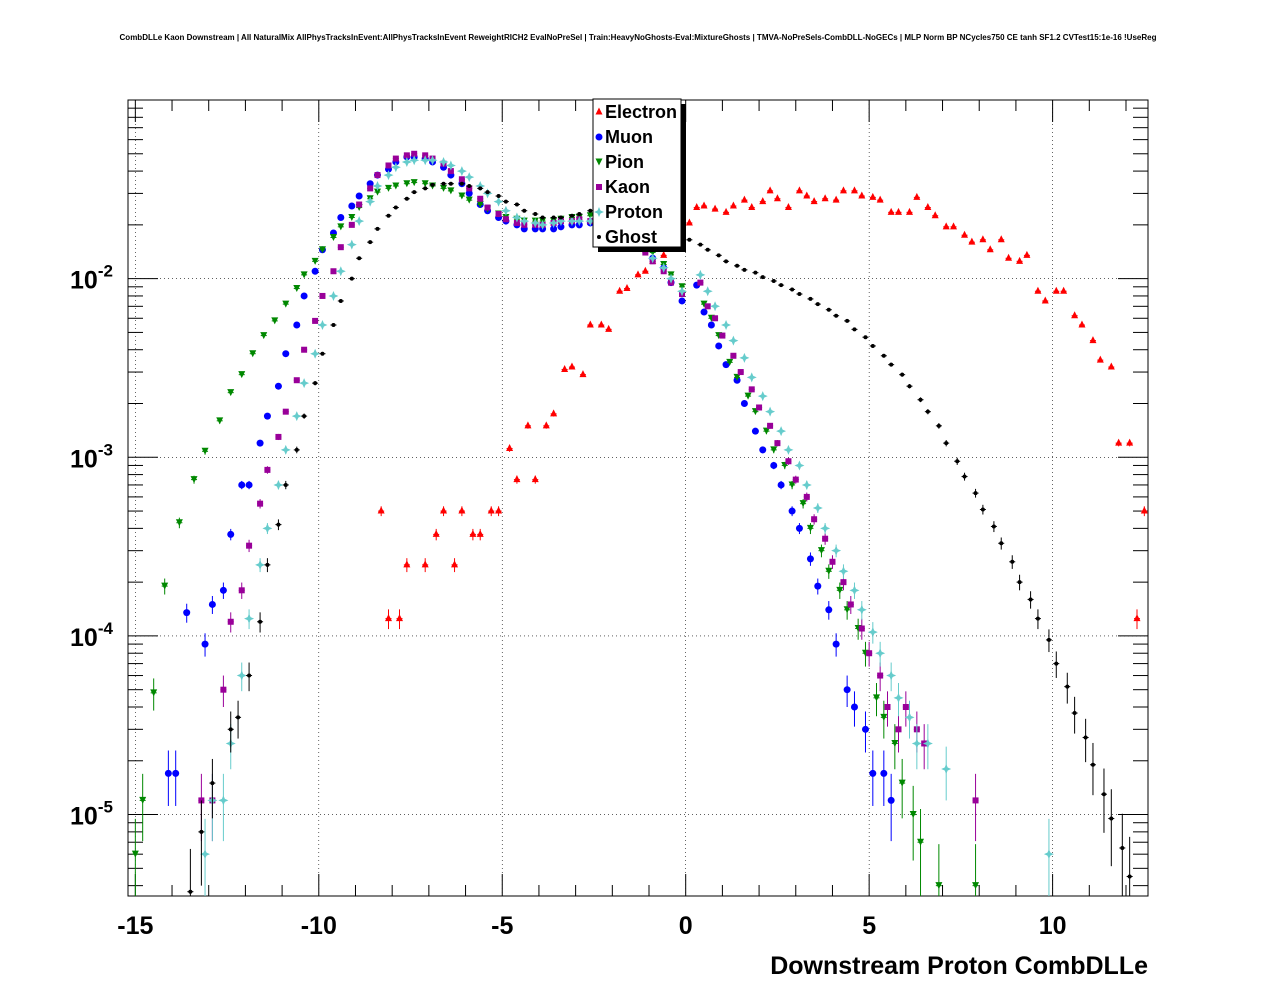 This screenshot has width=1276, height=996. I want to click on x-axis-label: Downstream Proton CombDLLe, so click(959, 966).